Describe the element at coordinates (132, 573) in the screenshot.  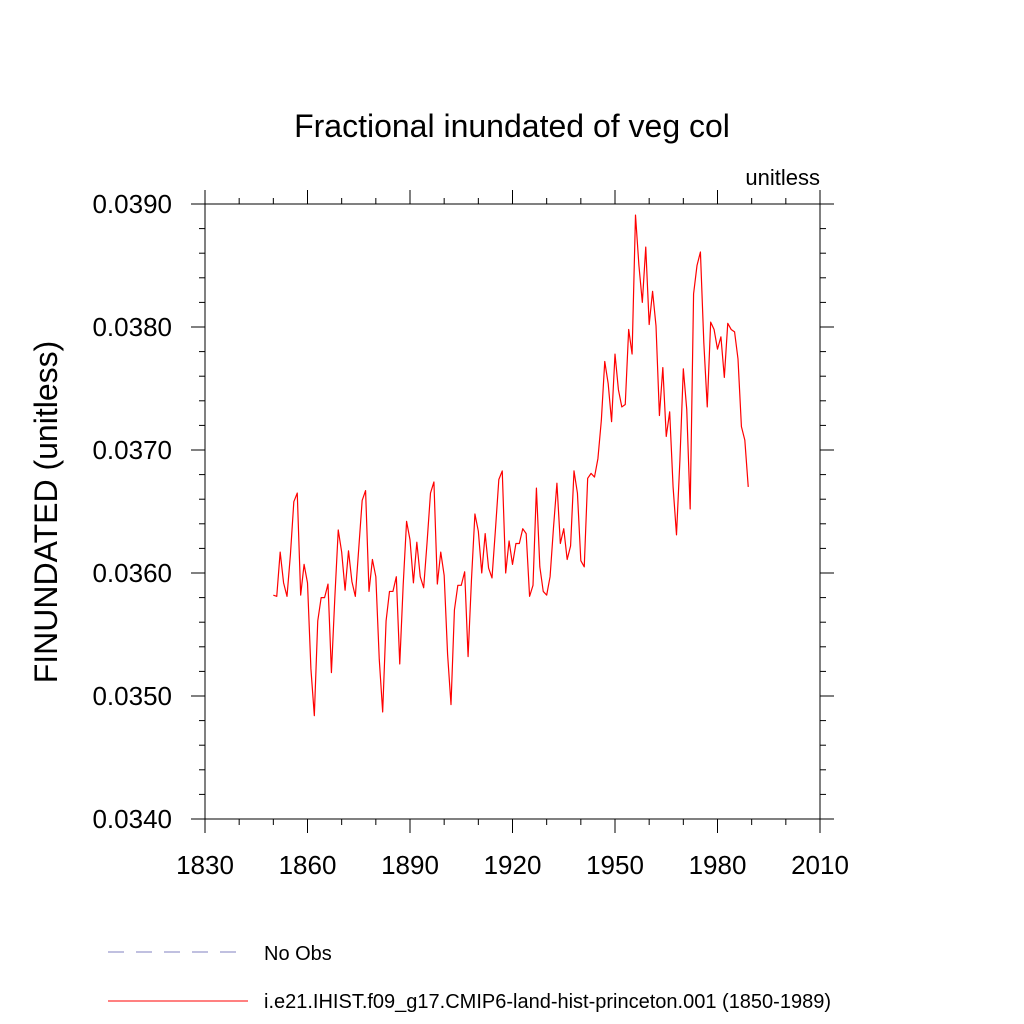
I see `y-tick-label: 0.0360` at that location.